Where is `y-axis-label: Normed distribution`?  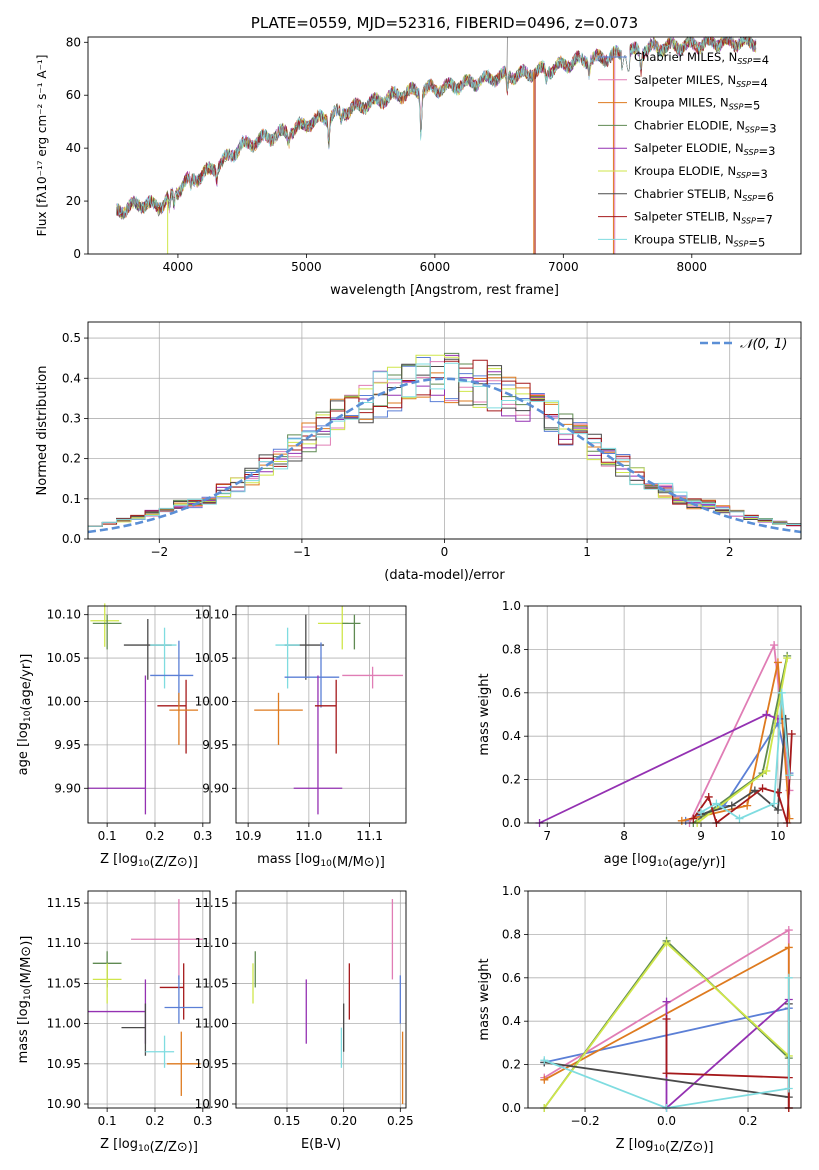
y-axis-label: Normed distribution is located at coordinates (42, 431).